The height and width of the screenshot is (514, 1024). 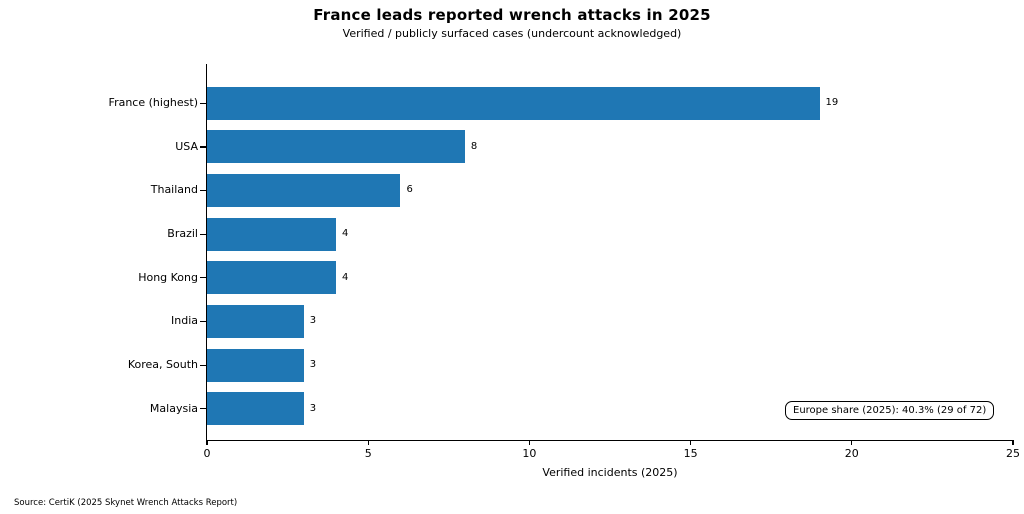 I want to click on category-label: Thailand, so click(x=174, y=190).